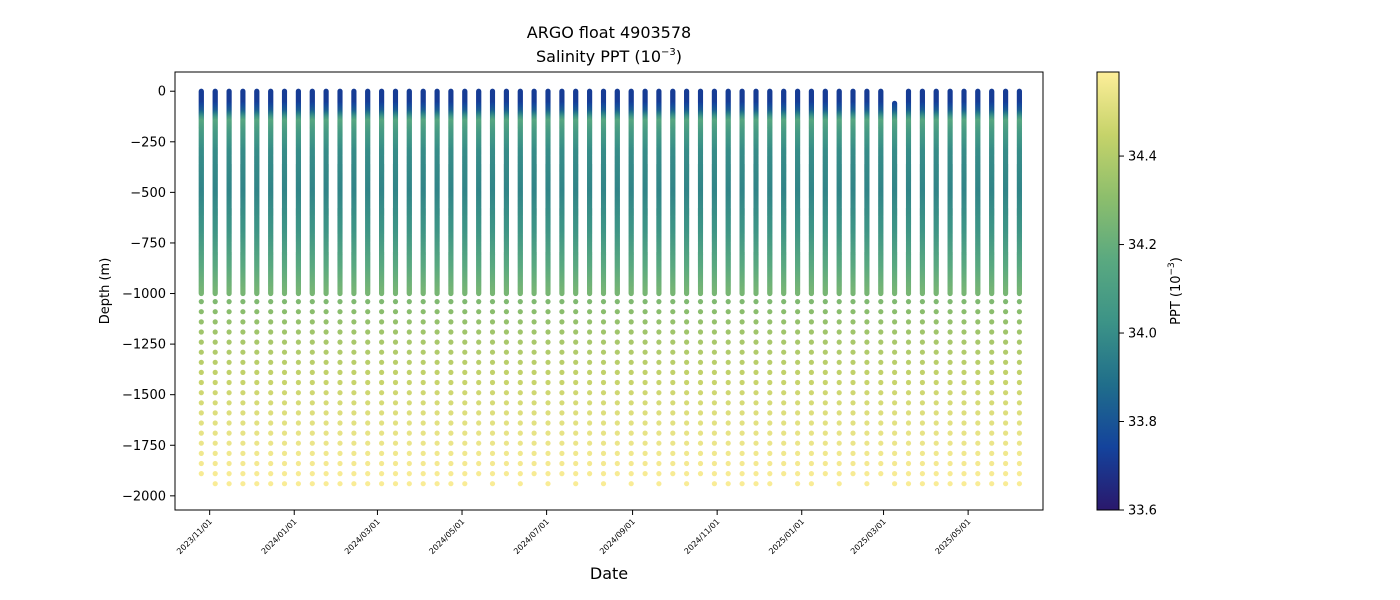 This screenshot has height=600, width=1400. I want to click on chart-subtitle: Salinity PPT (10−3), so click(609, 56).